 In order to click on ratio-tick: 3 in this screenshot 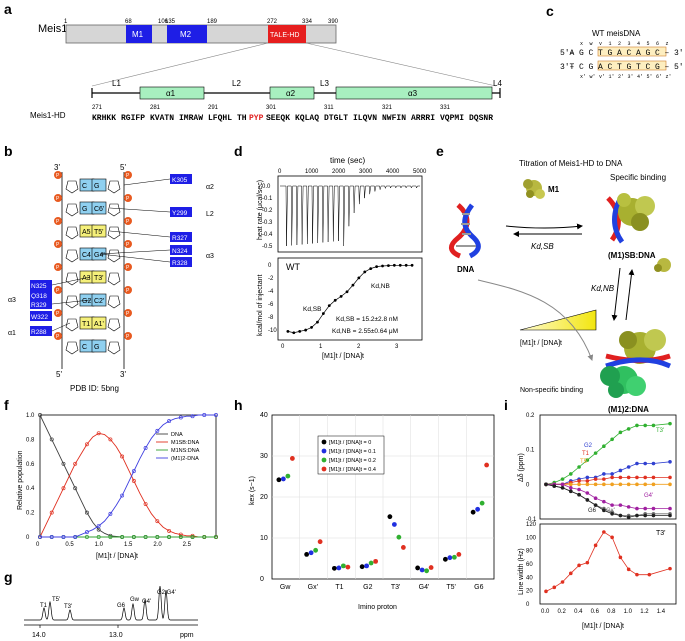, I will do `click(397, 347)`.